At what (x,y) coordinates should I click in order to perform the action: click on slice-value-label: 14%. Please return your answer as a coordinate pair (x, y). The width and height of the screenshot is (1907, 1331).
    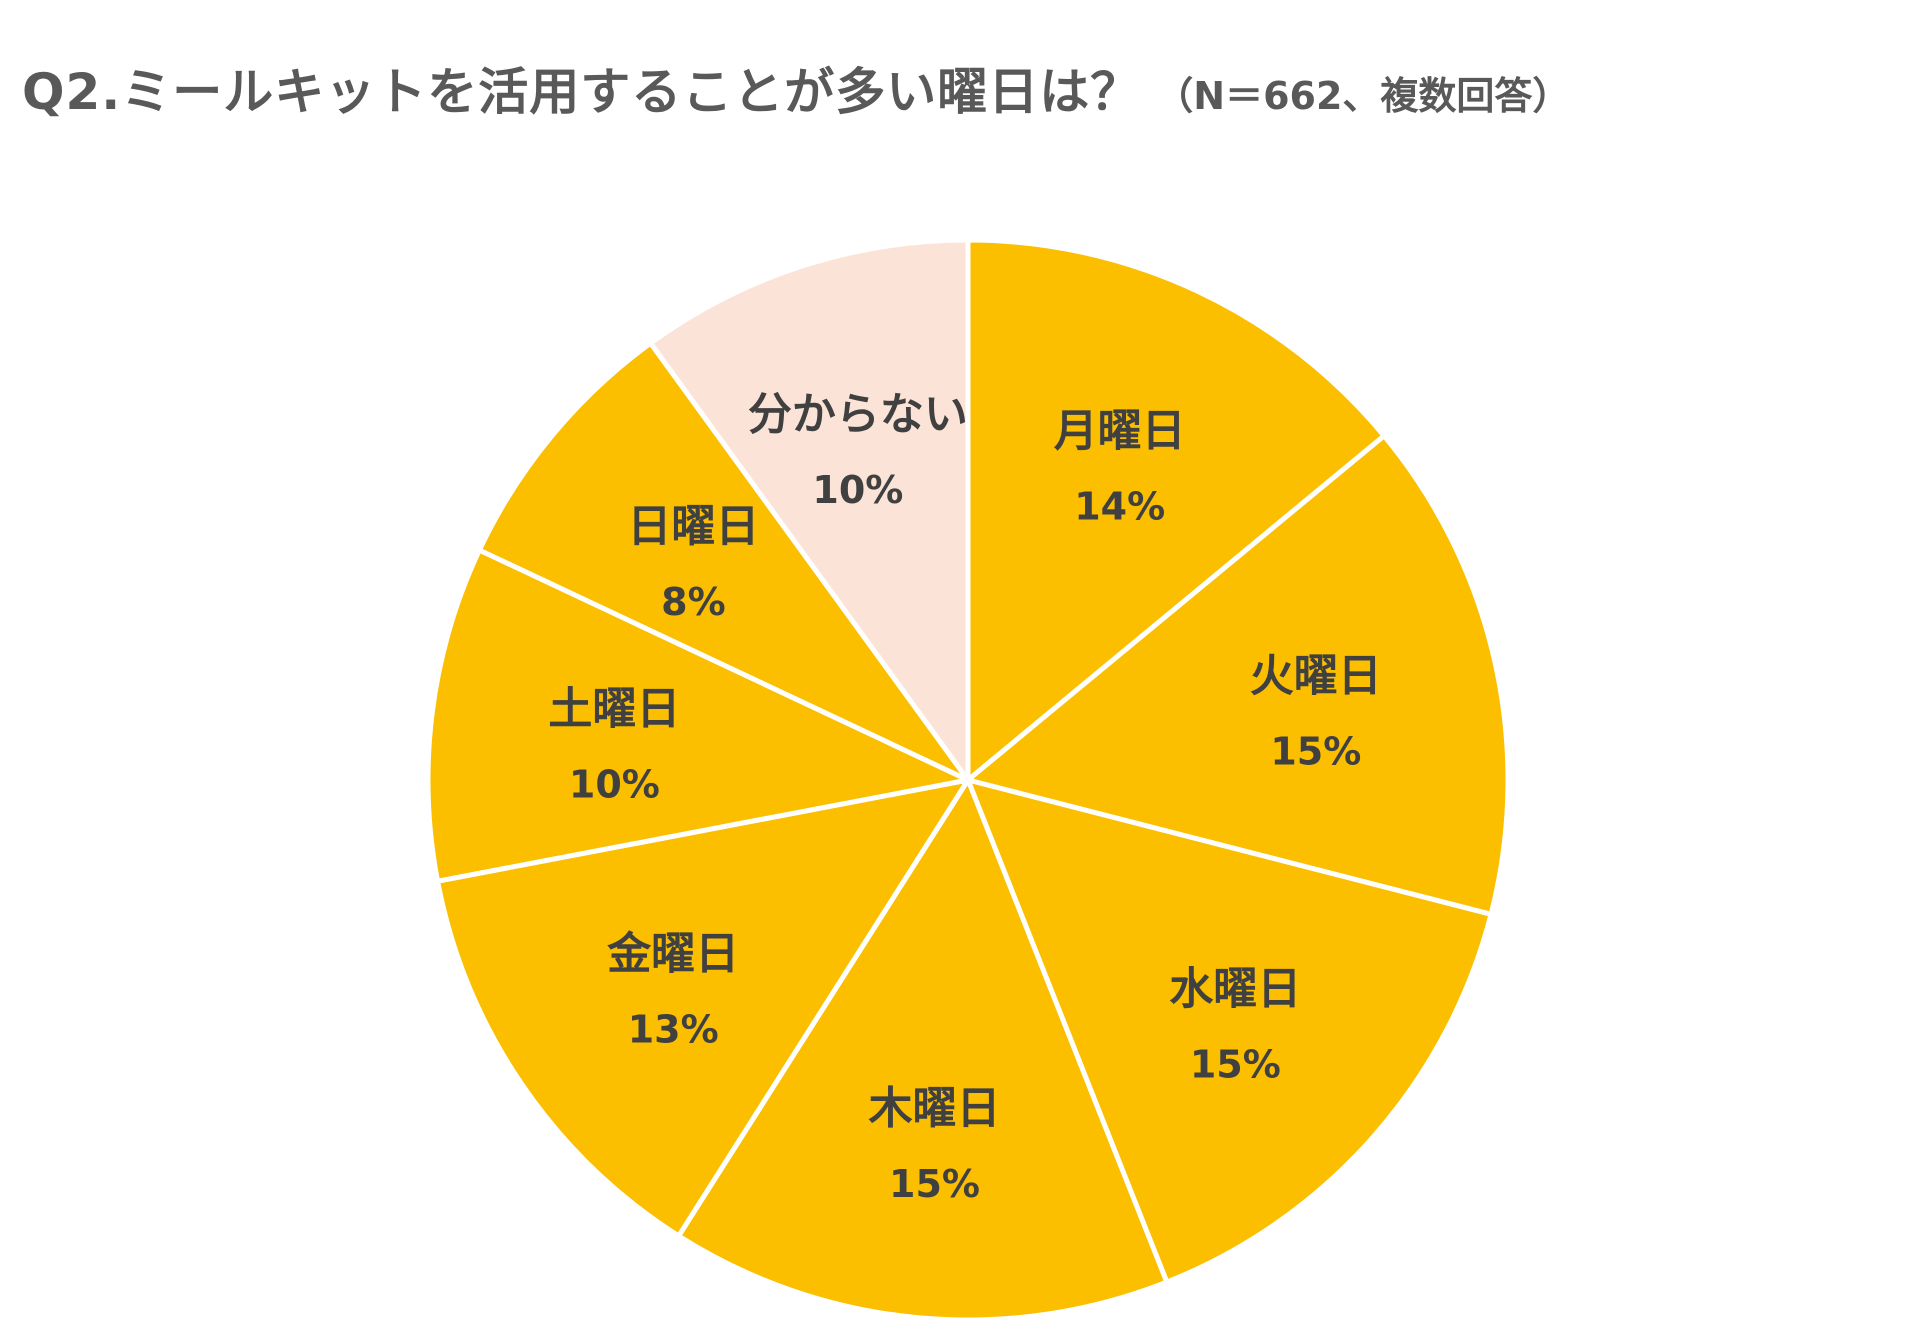
    Looking at the image, I should click on (1119, 507).